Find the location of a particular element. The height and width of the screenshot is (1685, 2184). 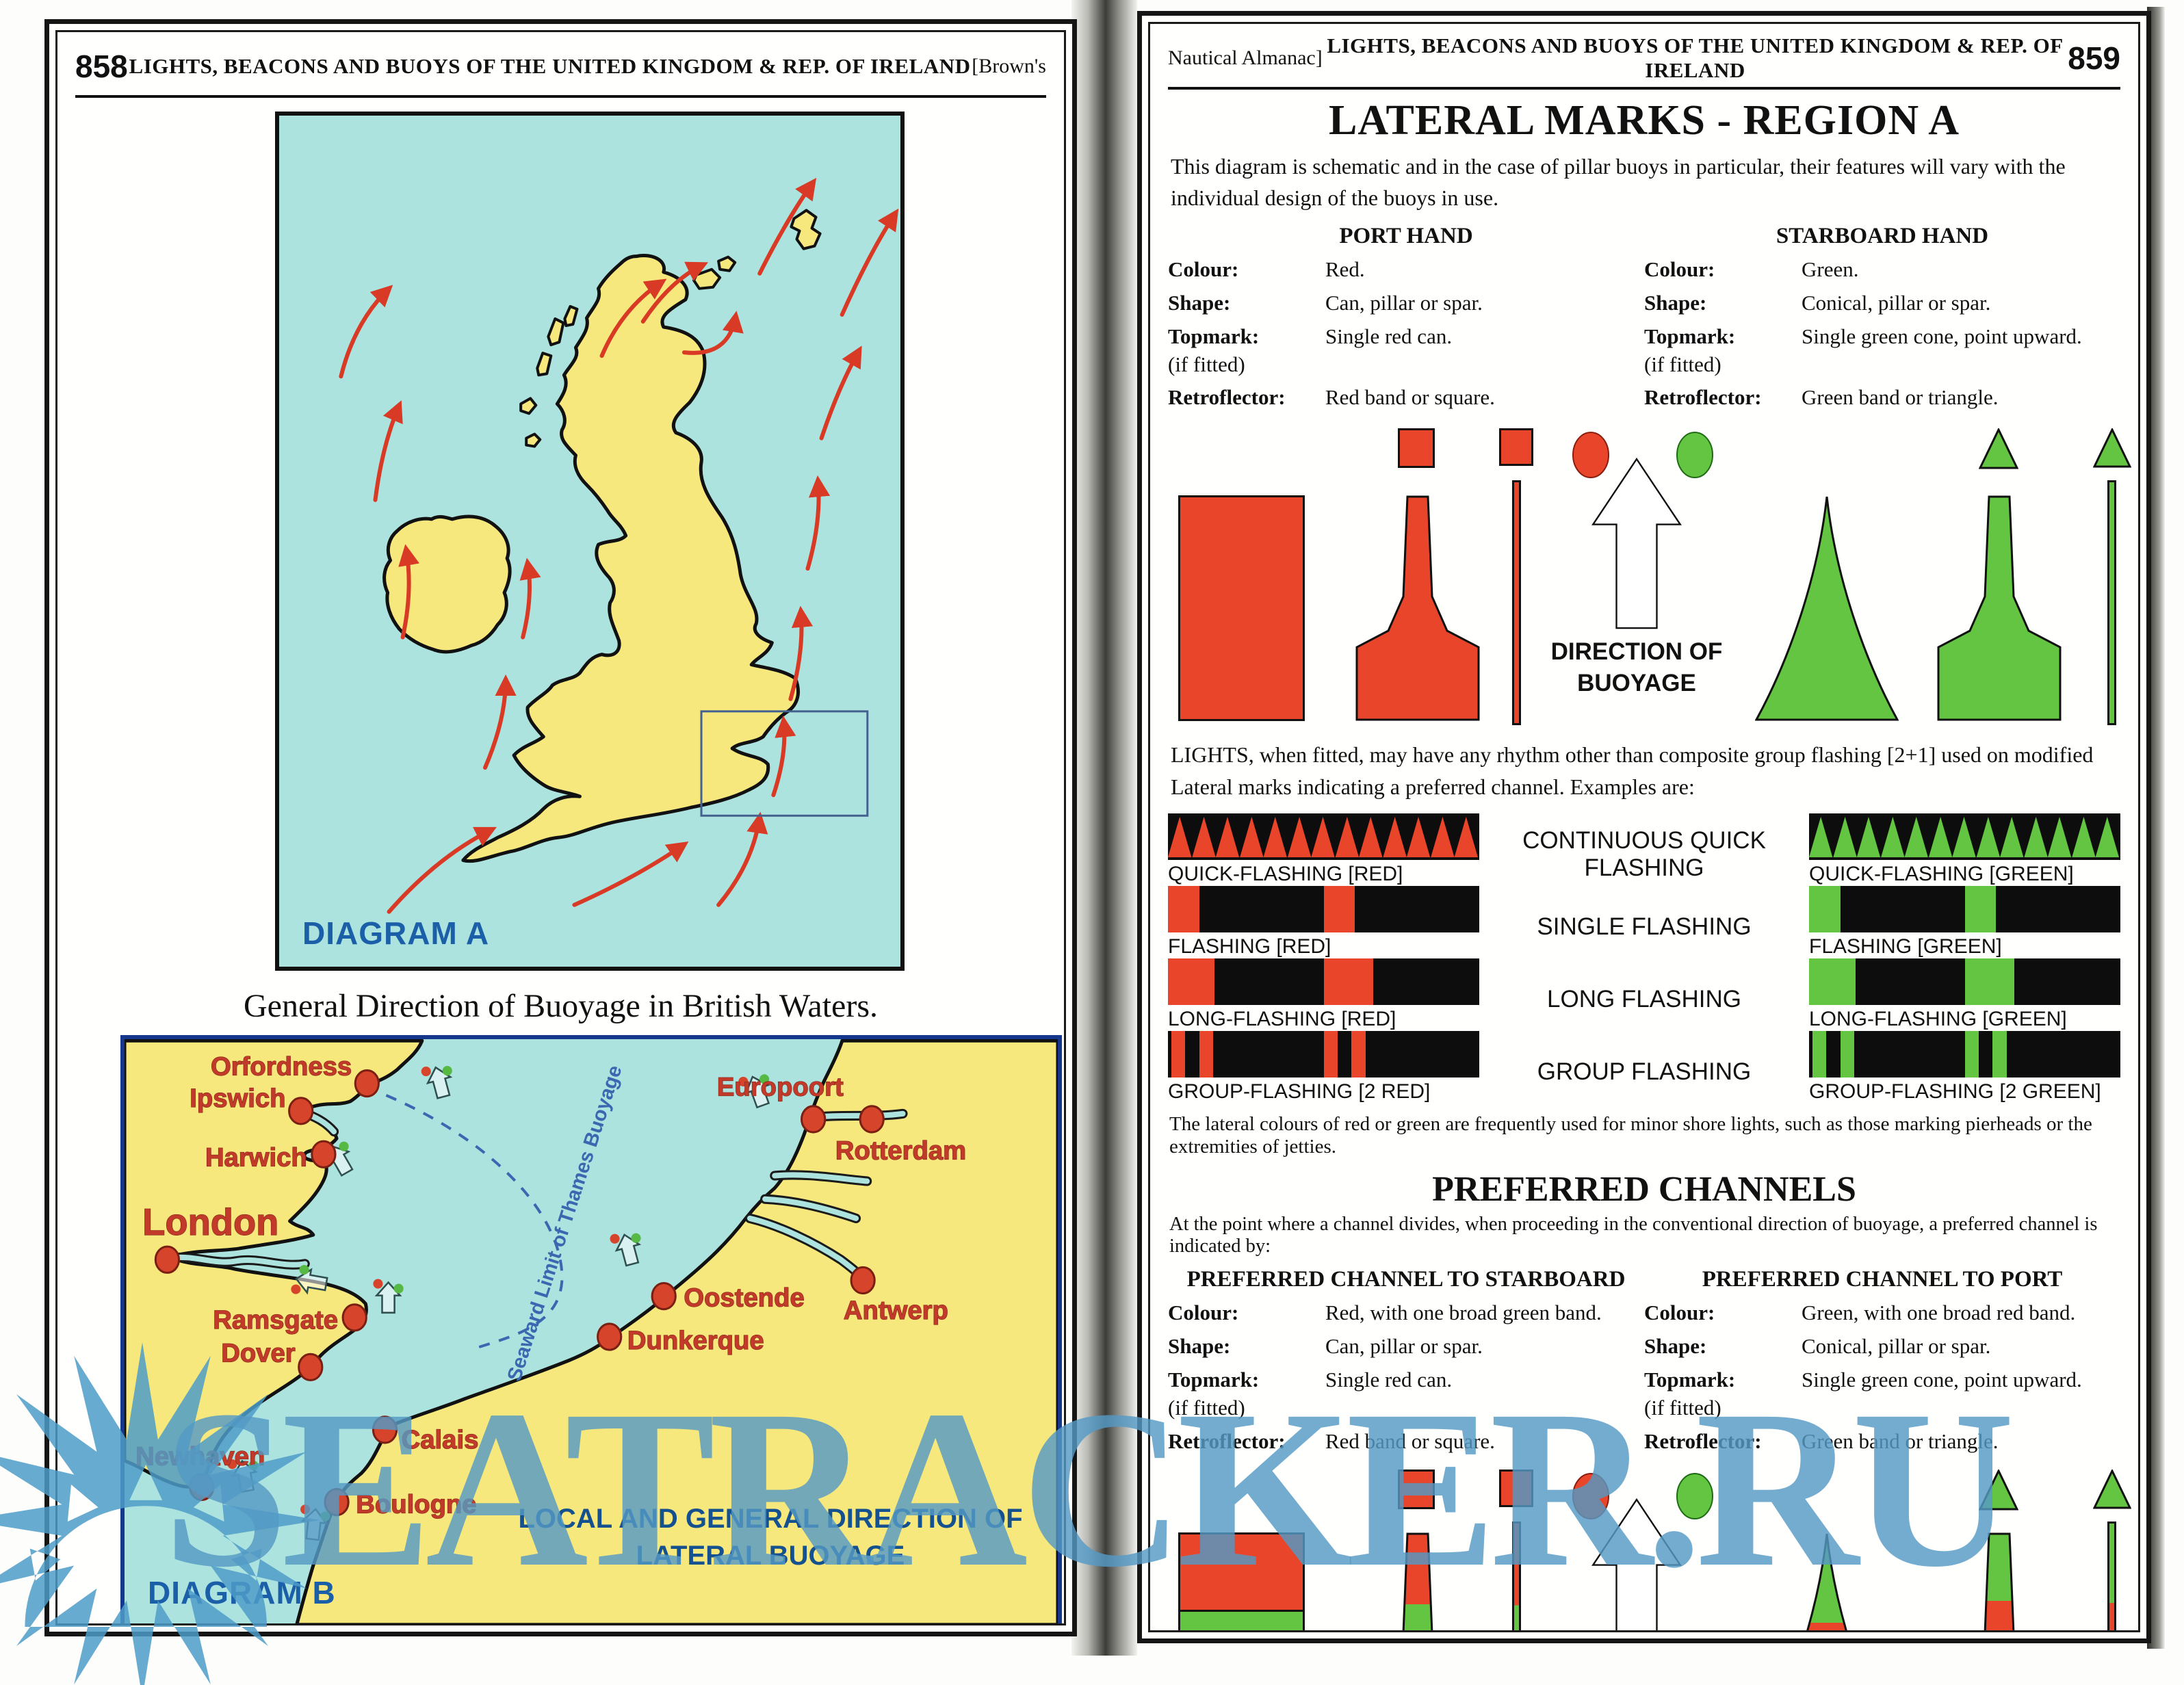

waterways is located at coordinates (536, 1195).